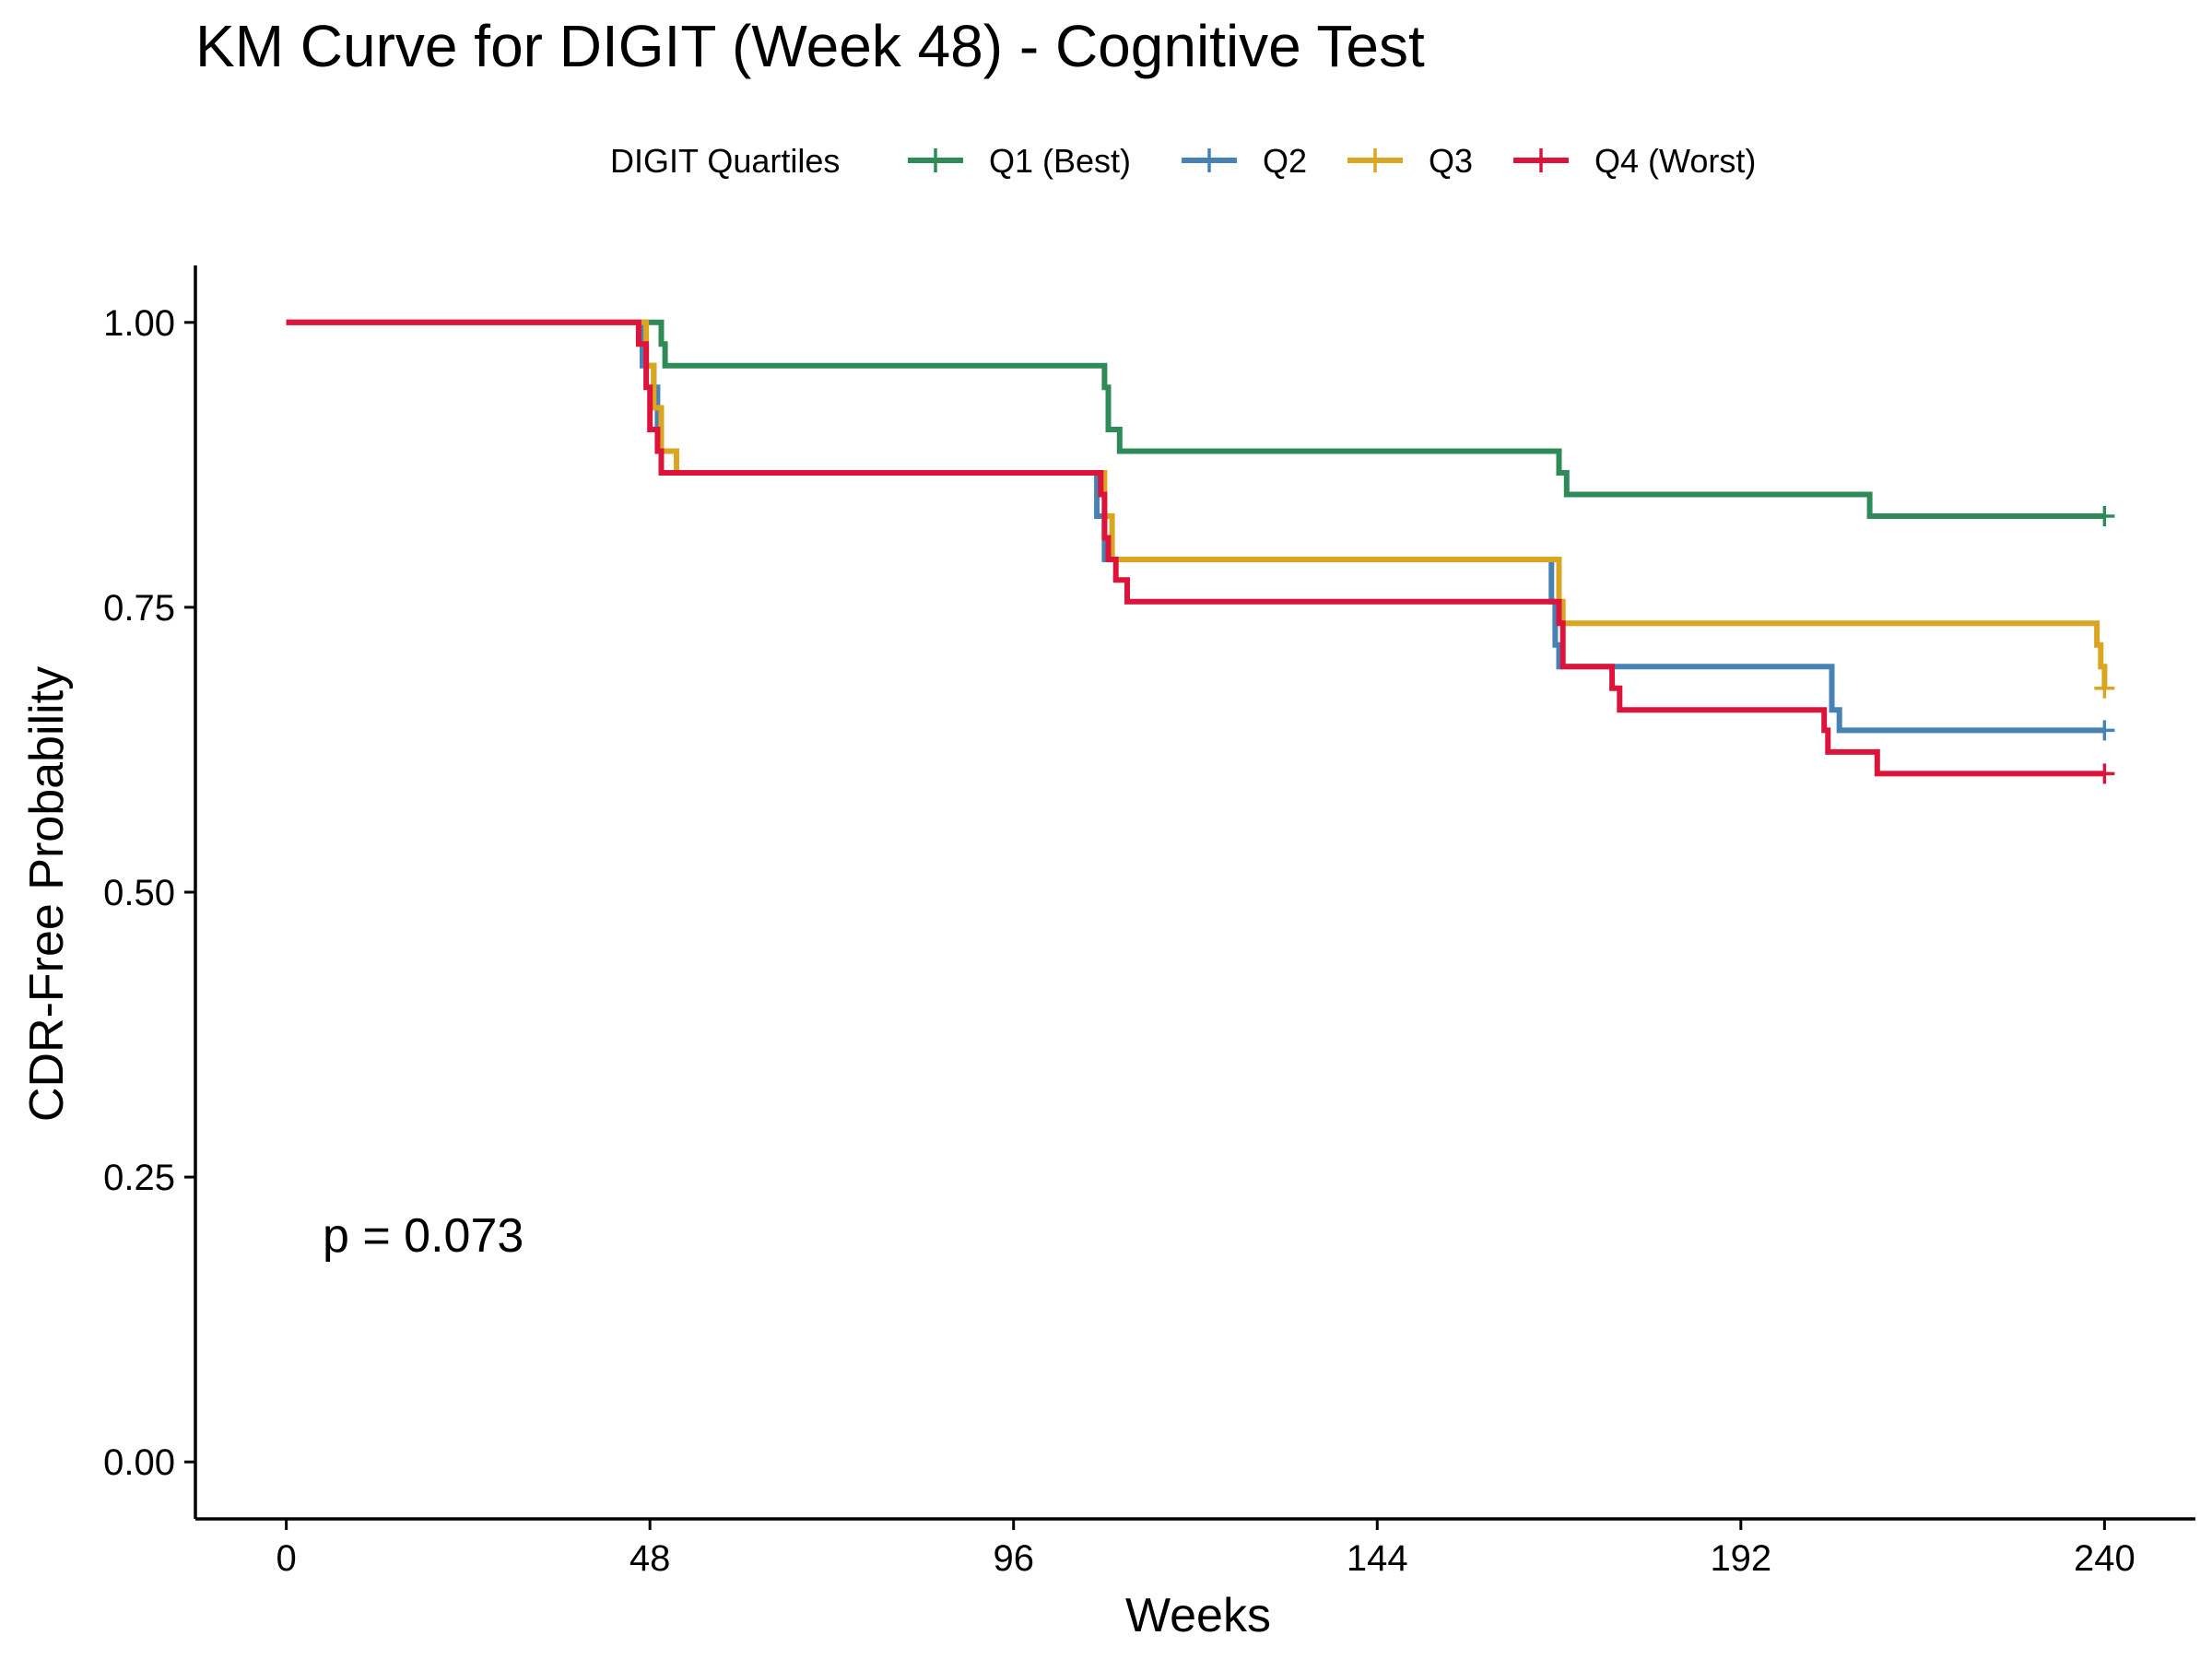 This screenshot has width=2212, height=1659. Describe the element at coordinates (2104, 730) in the screenshot. I see `censor-mark-q2` at that location.